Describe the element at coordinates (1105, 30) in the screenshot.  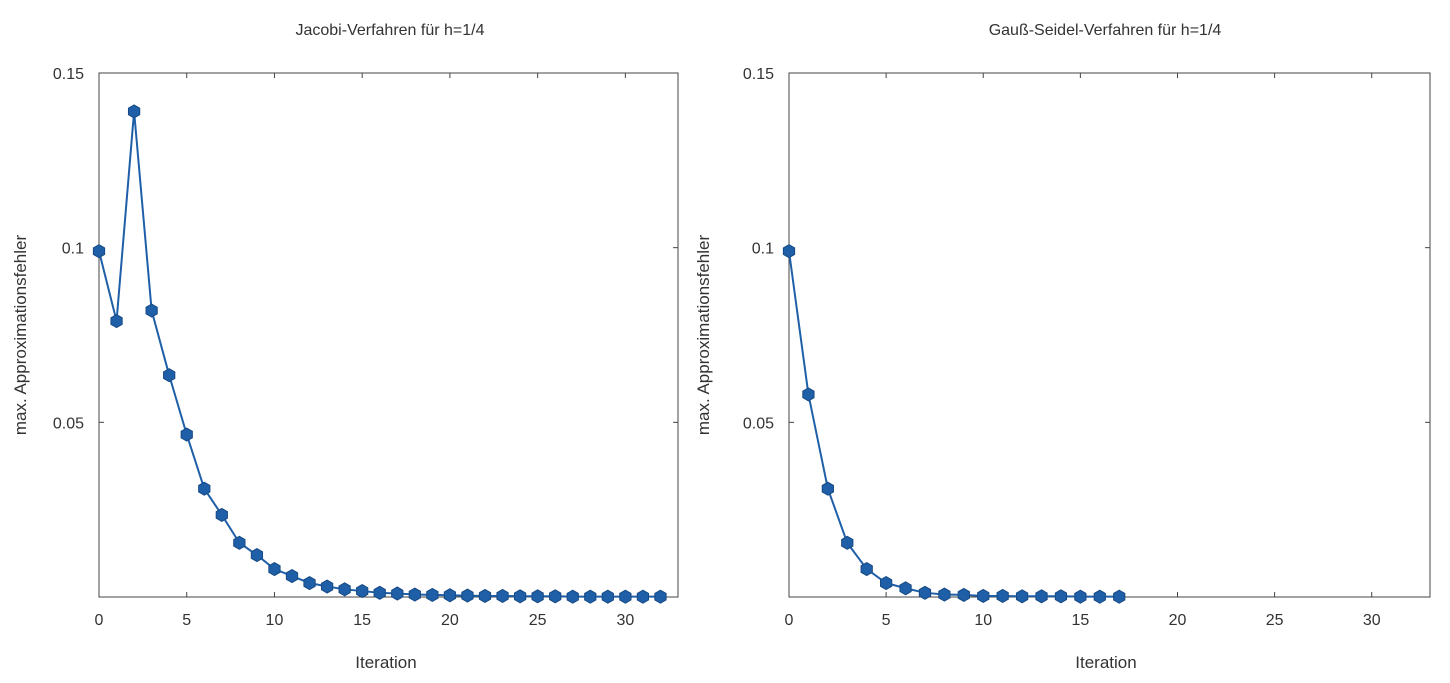
I see `chart-title: Gauß-Seidel-Verfahren für h=1/4` at that location.